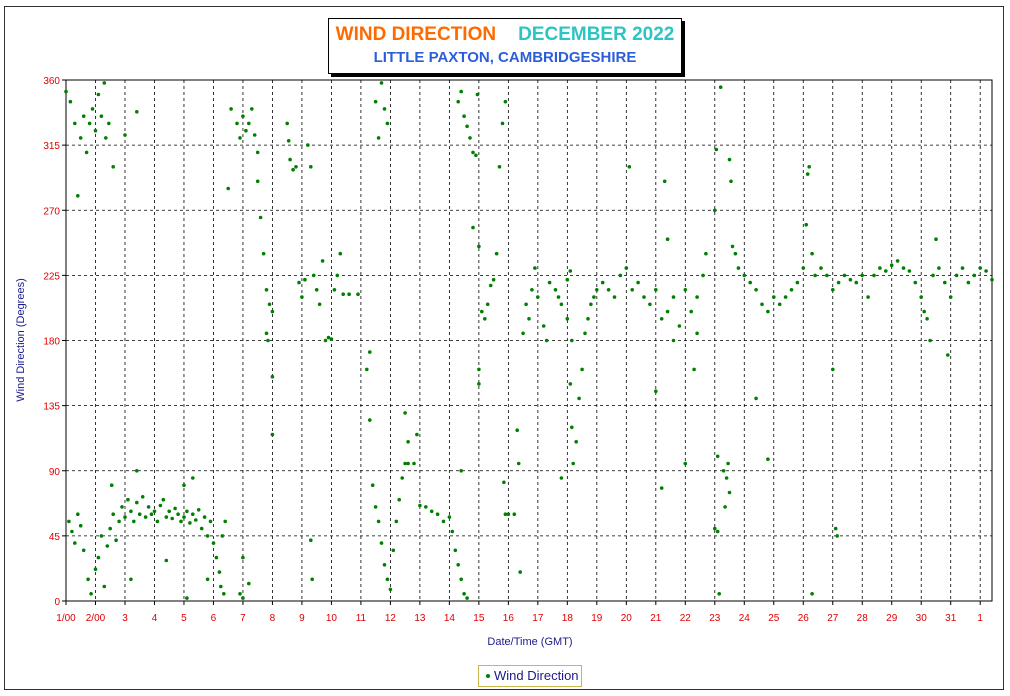  I want to click on x-tick-label: 1, so click(980, 618).